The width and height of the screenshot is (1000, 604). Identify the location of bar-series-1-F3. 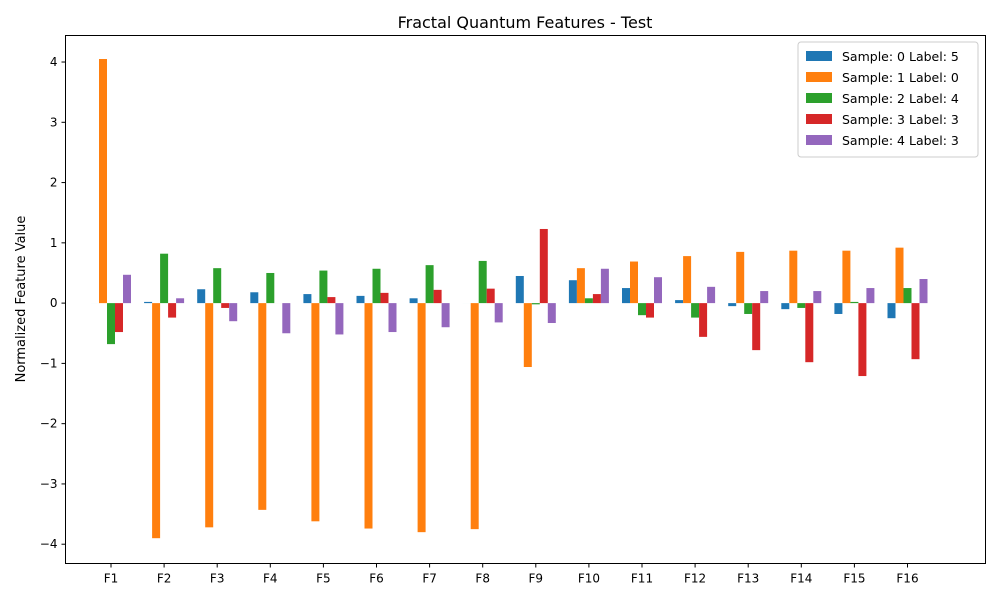
(201, 296).